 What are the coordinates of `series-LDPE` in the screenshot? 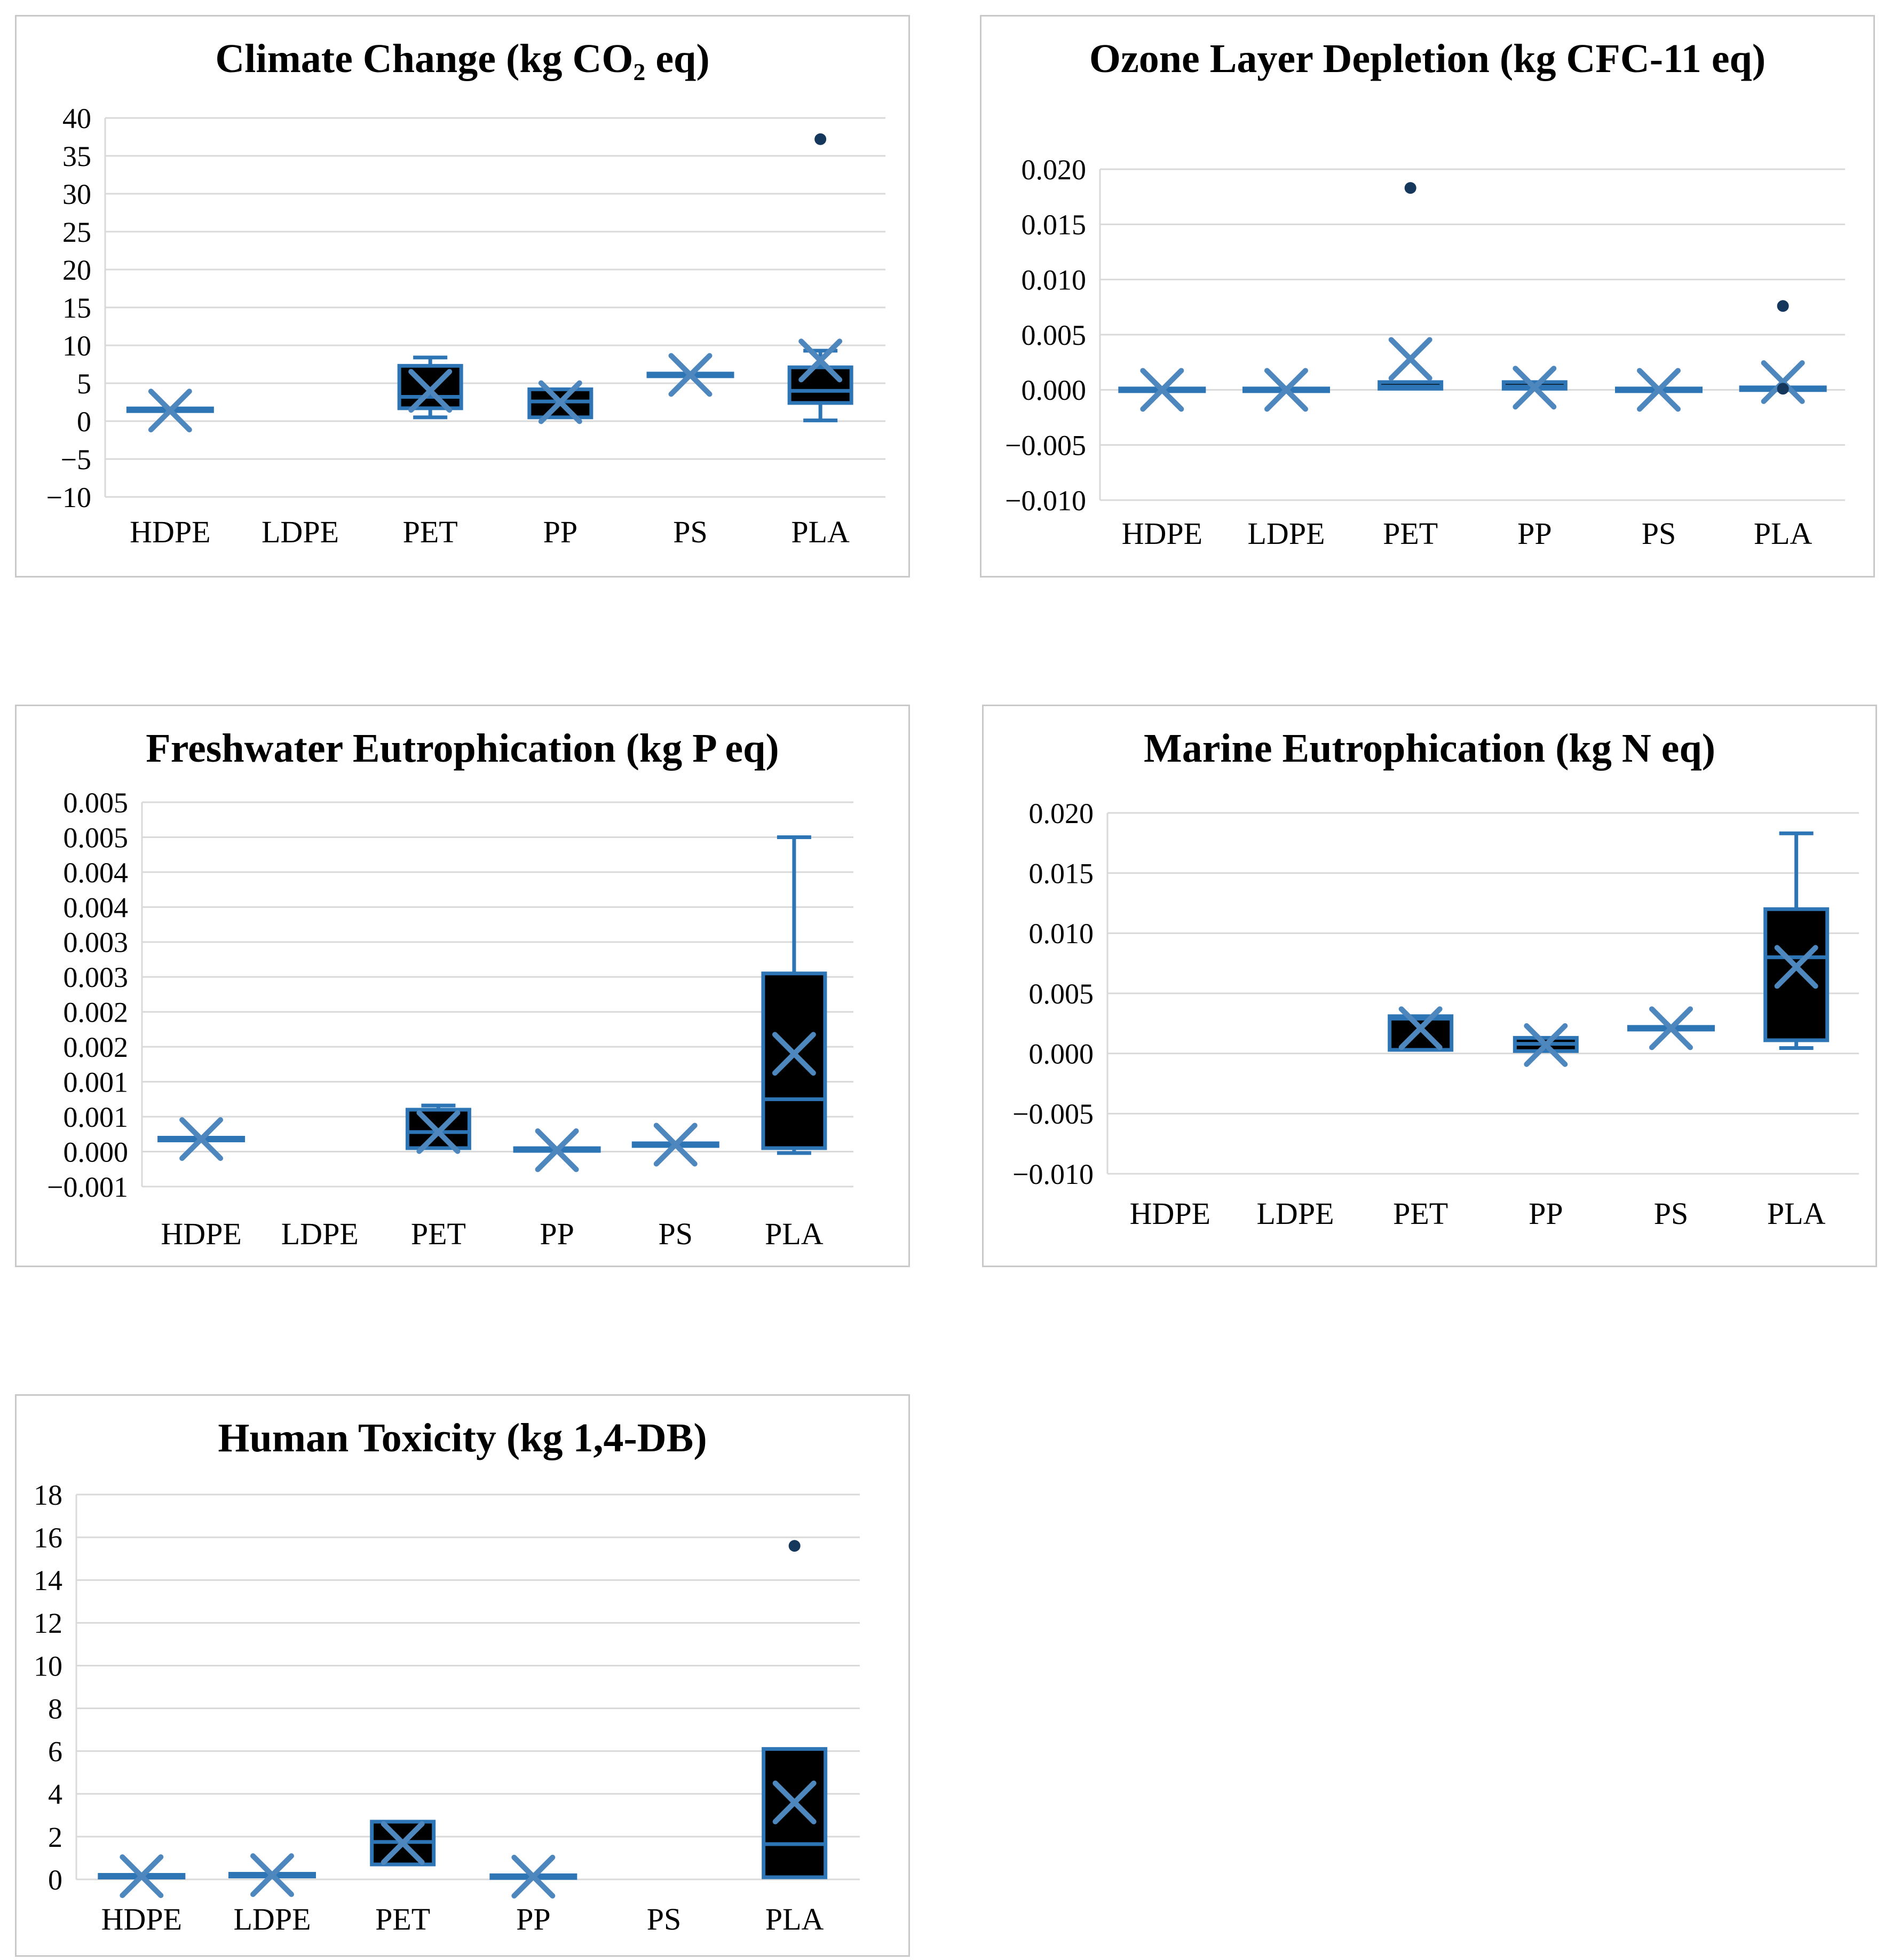 It's located at (272, 1875).